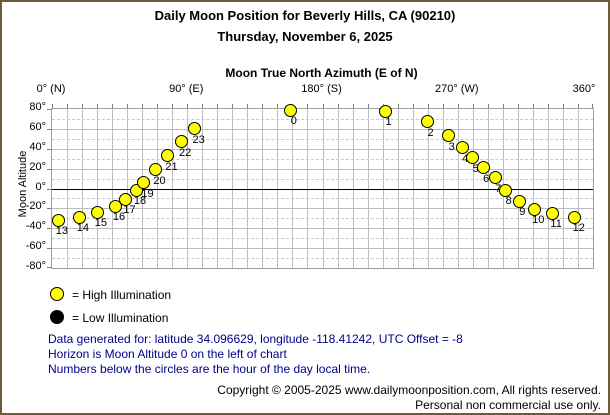  Describe the element at coordinates (186, 89) in the screenshot. I see `x-axis-tick-label: 90° (E)` at that location.